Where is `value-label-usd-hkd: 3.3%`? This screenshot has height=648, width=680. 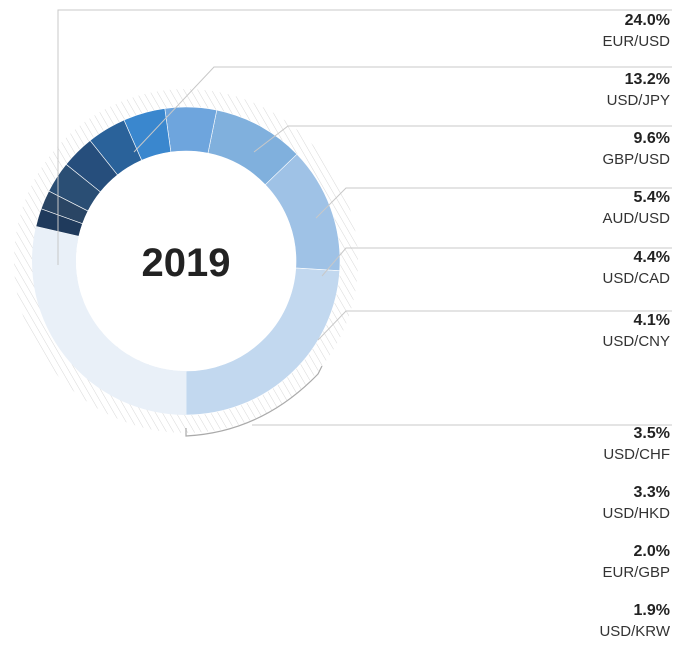
value-label-usd-hkd: 3.3% is located at coordinates (652, 492).